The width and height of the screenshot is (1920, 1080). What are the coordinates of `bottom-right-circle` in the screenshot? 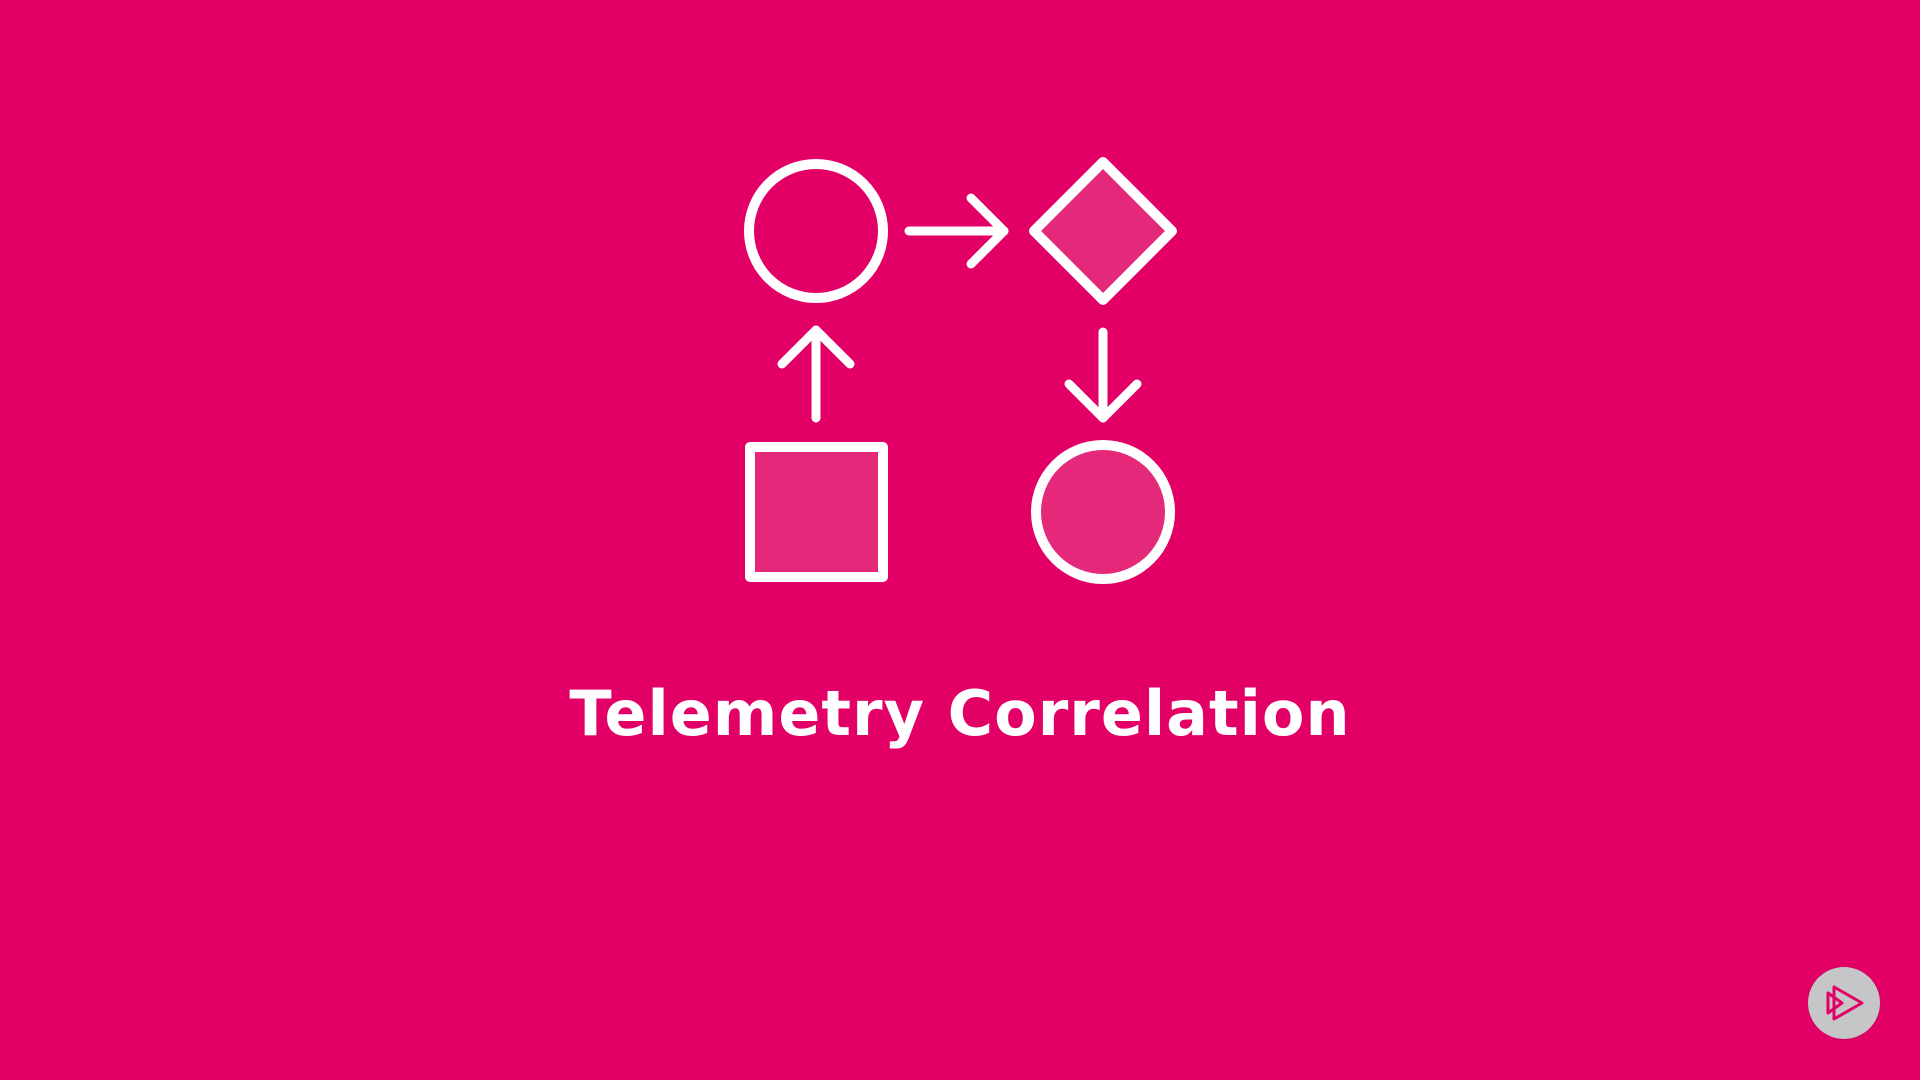 It's located at (1103, 512).